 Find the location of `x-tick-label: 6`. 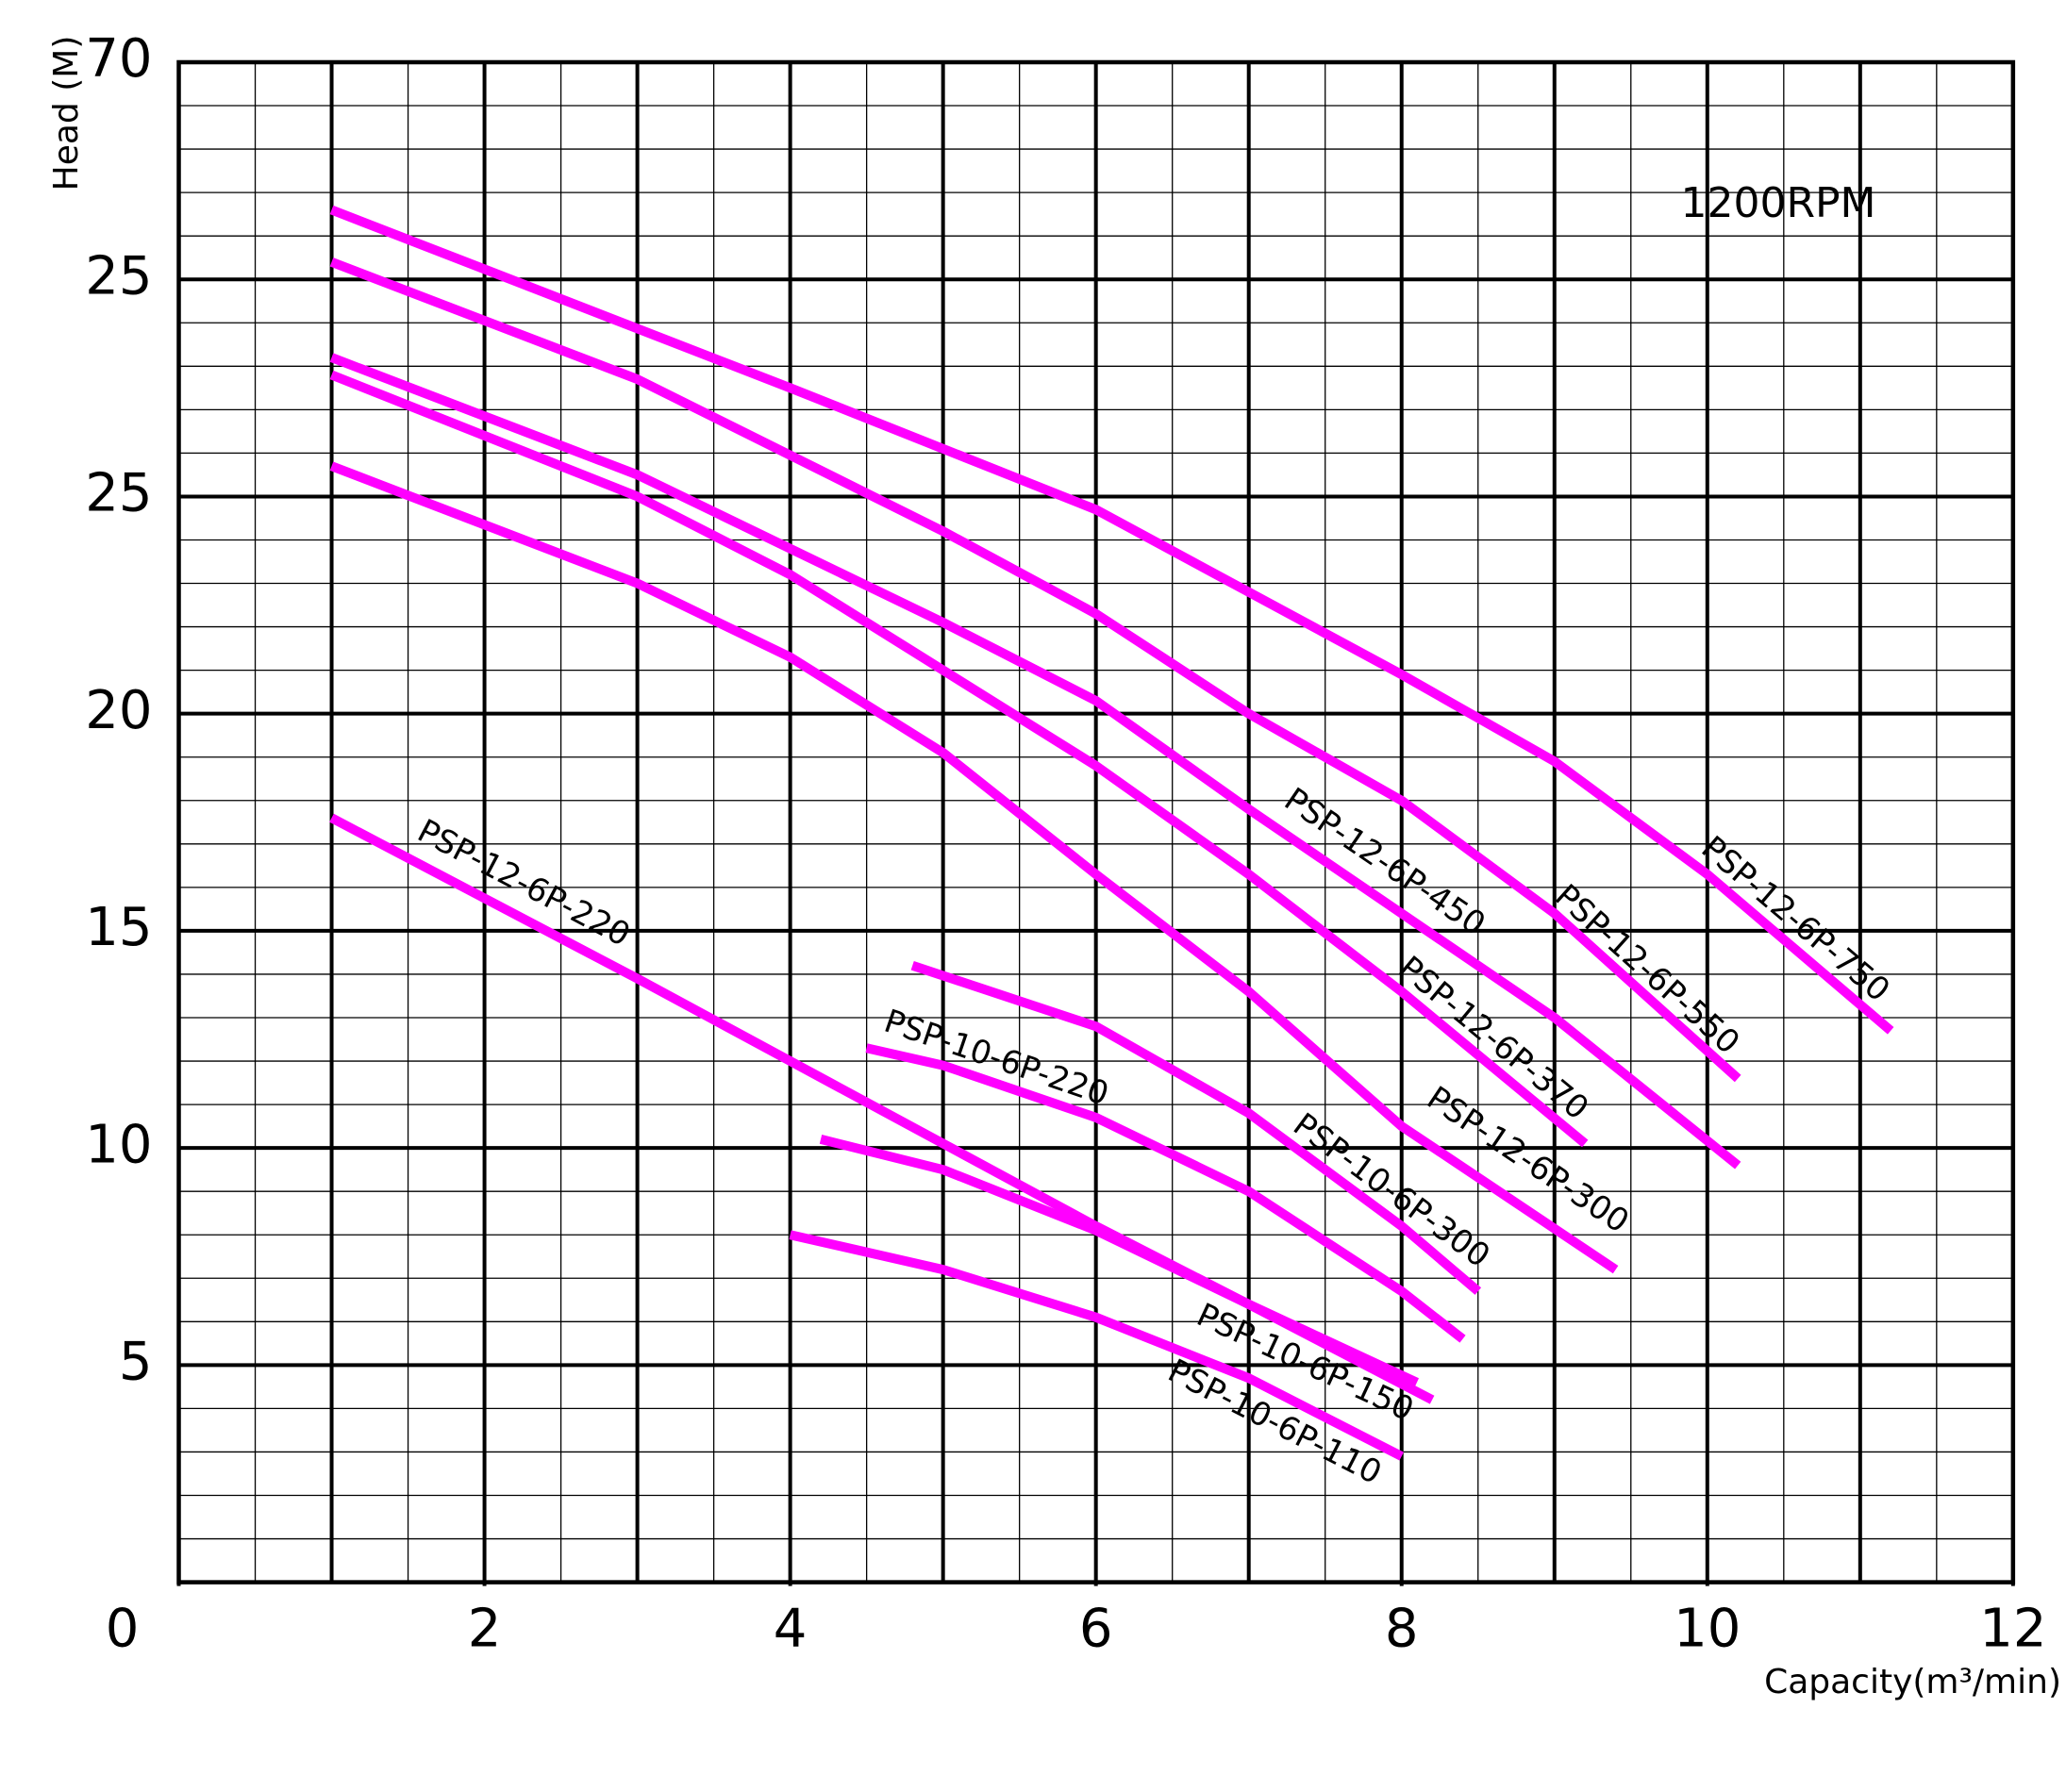

x-tick-label: 6 is located at coordinates (1096, 1629).